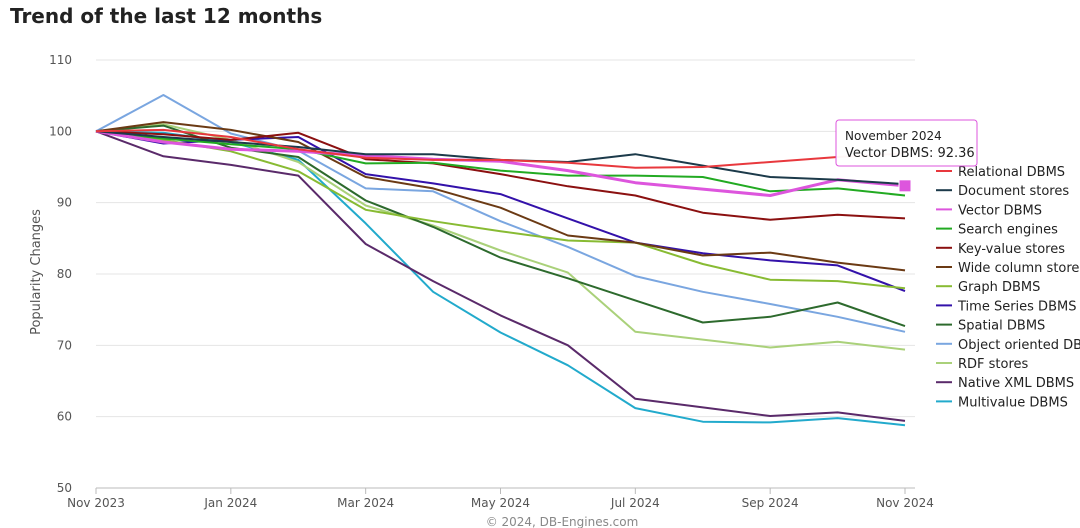  I want to click on legend-item-search-engines: Search engines, so click(1008, 230).